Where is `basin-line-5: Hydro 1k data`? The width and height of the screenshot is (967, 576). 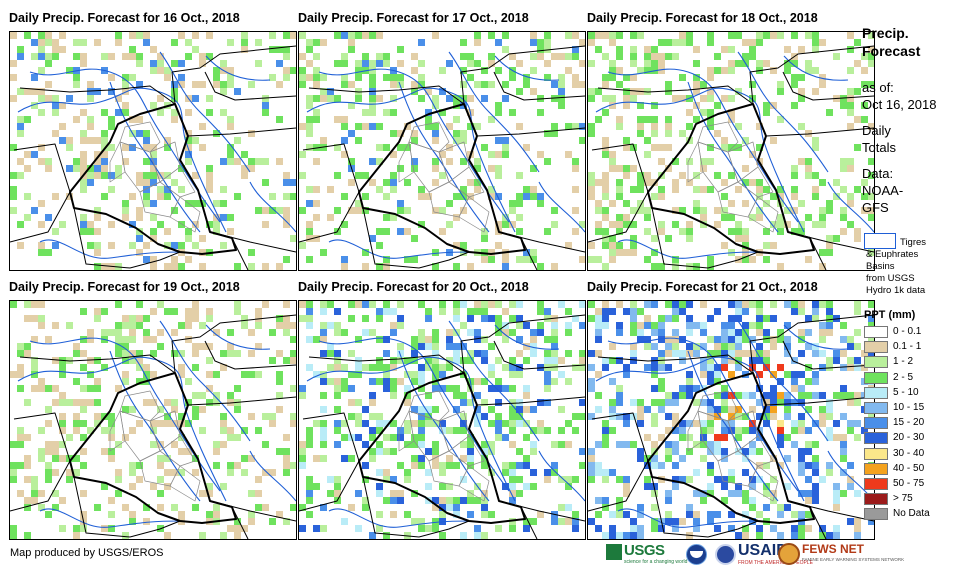 basin-line-5: Hydro 1k data is located at coordinates (896, 290).